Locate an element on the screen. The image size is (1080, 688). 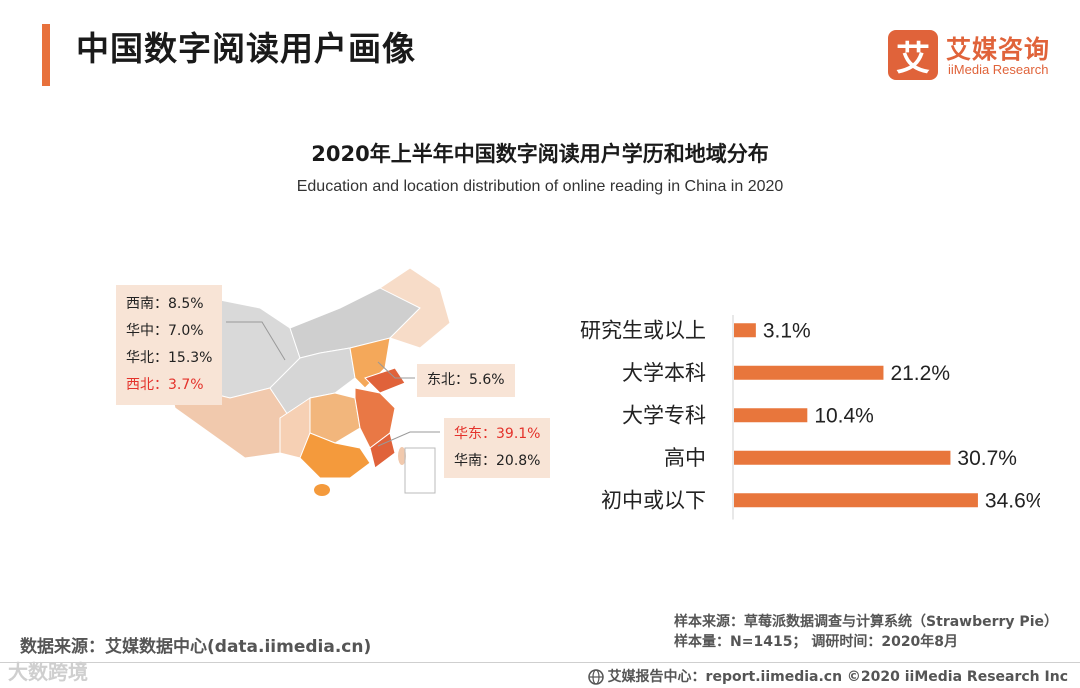
map-label-row: 华中：7.0% is located at coordinates (165, 331).